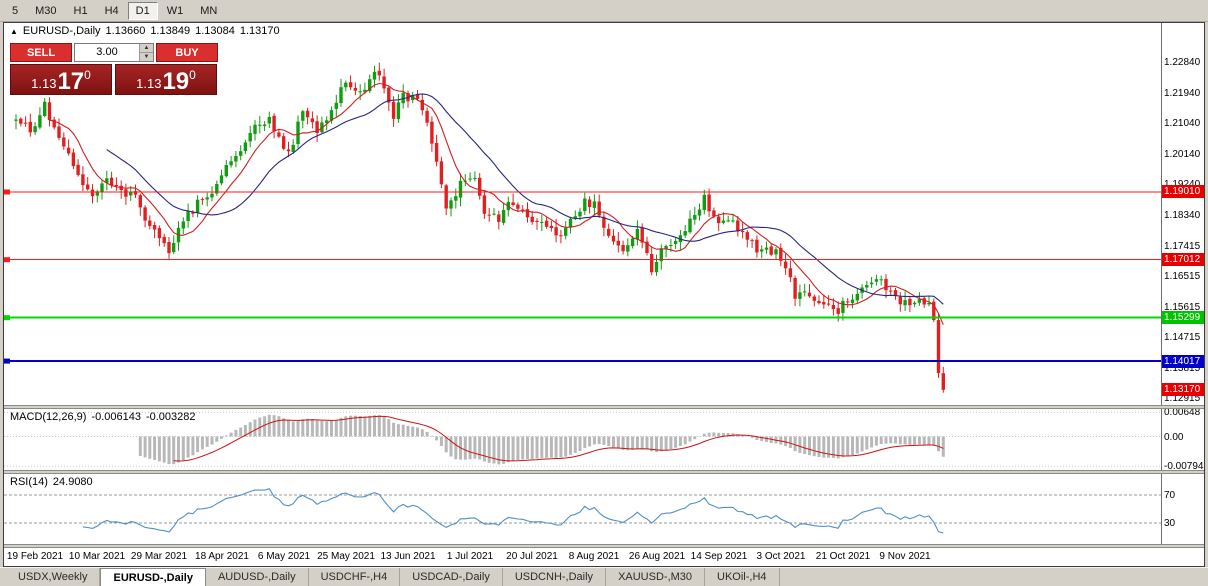 Image resolution: width=1208 pixels, height=586 pixels. Describe the element at coordinates (125, 31) in the screenshot. I see `ohlc-open: 1.13660` at that location.